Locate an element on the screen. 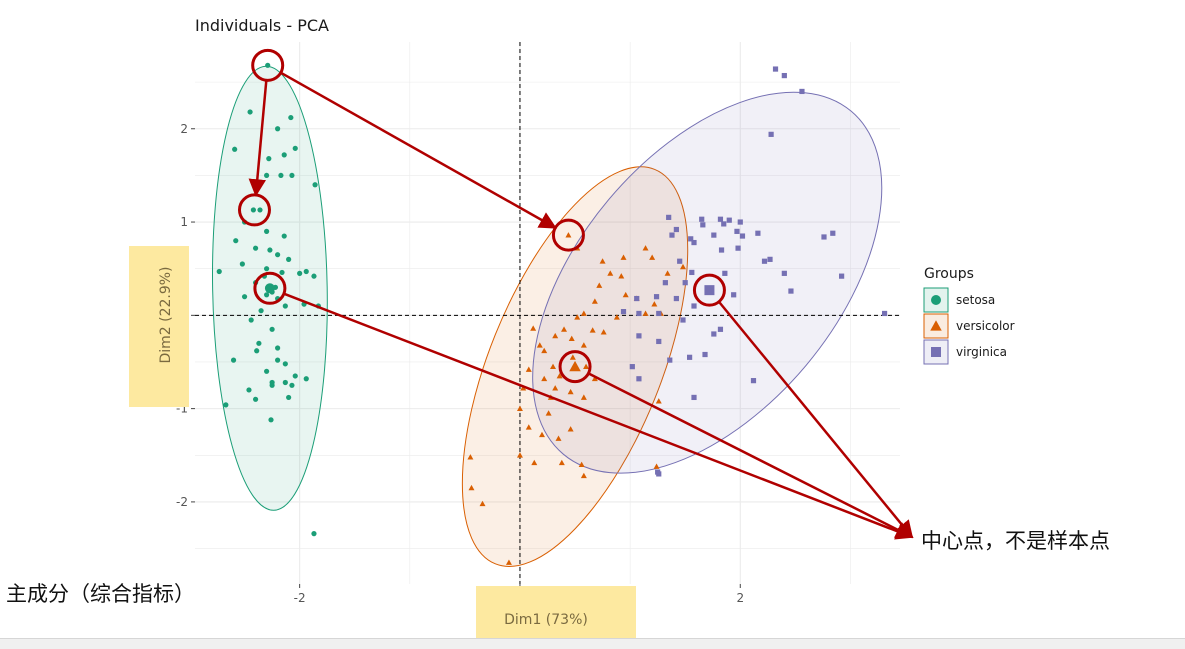  centroid-callout-text: 中心点，不是样本点 is located at coordinates (1015, 541).